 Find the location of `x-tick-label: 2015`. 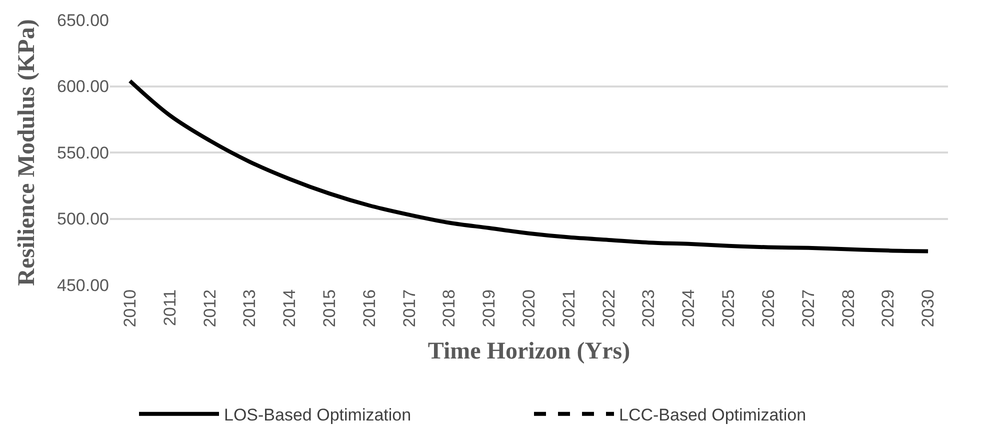

x-tick-label: 2015 is located at coordinates (330, 308).